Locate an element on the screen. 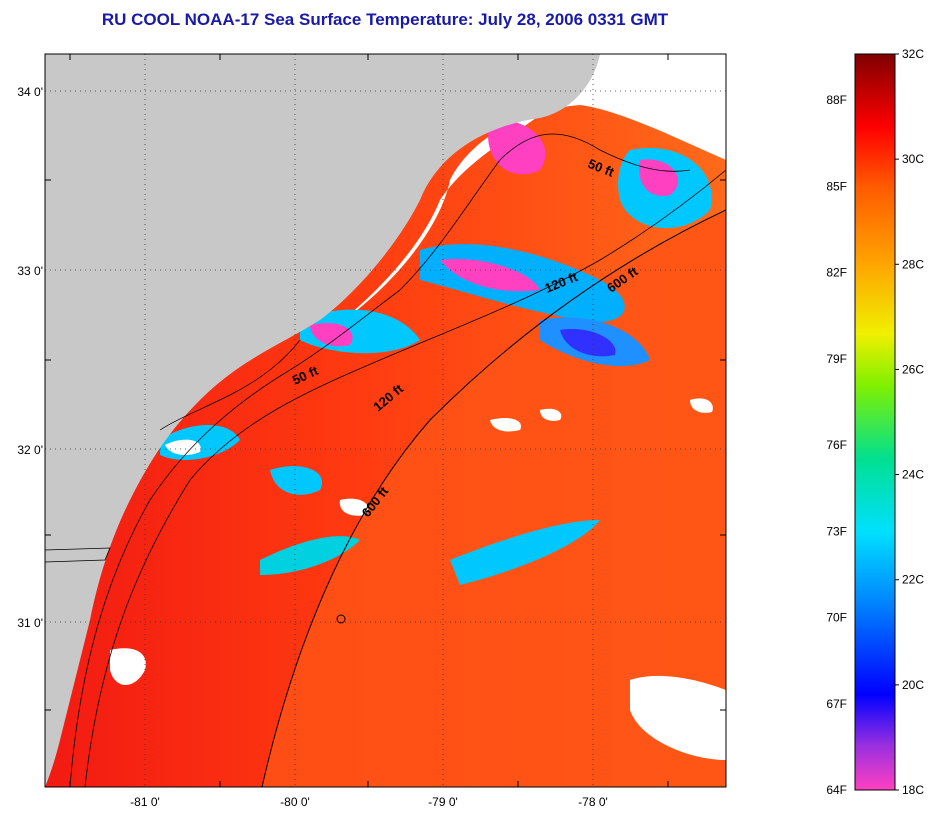  colorbar-c-label: 28C is located at coordinates (913, 264).